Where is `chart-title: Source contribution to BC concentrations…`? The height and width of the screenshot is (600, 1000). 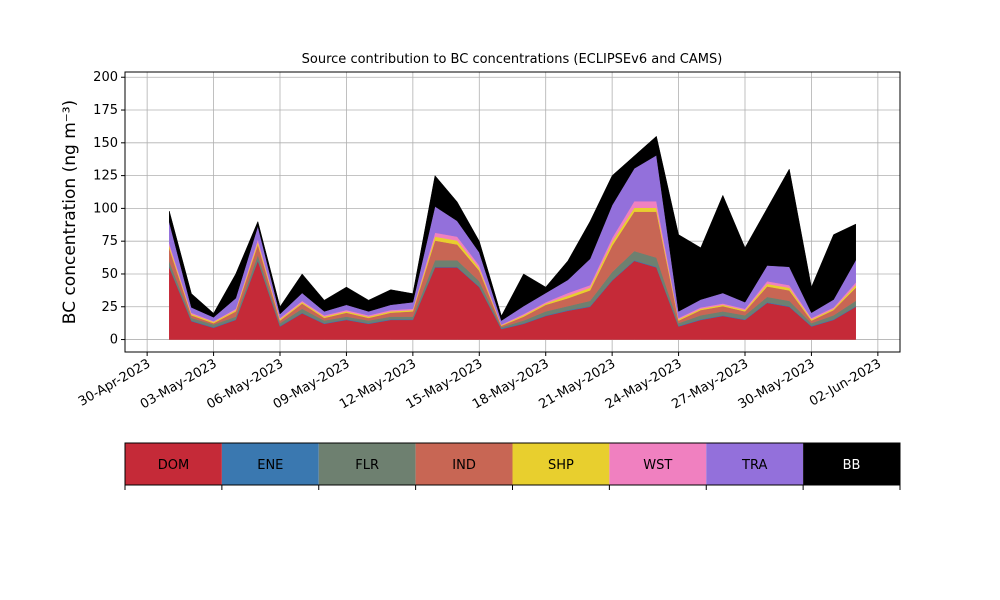
chart-title: Source contribution to BC concentrations… is located at coordinates (512, 59).